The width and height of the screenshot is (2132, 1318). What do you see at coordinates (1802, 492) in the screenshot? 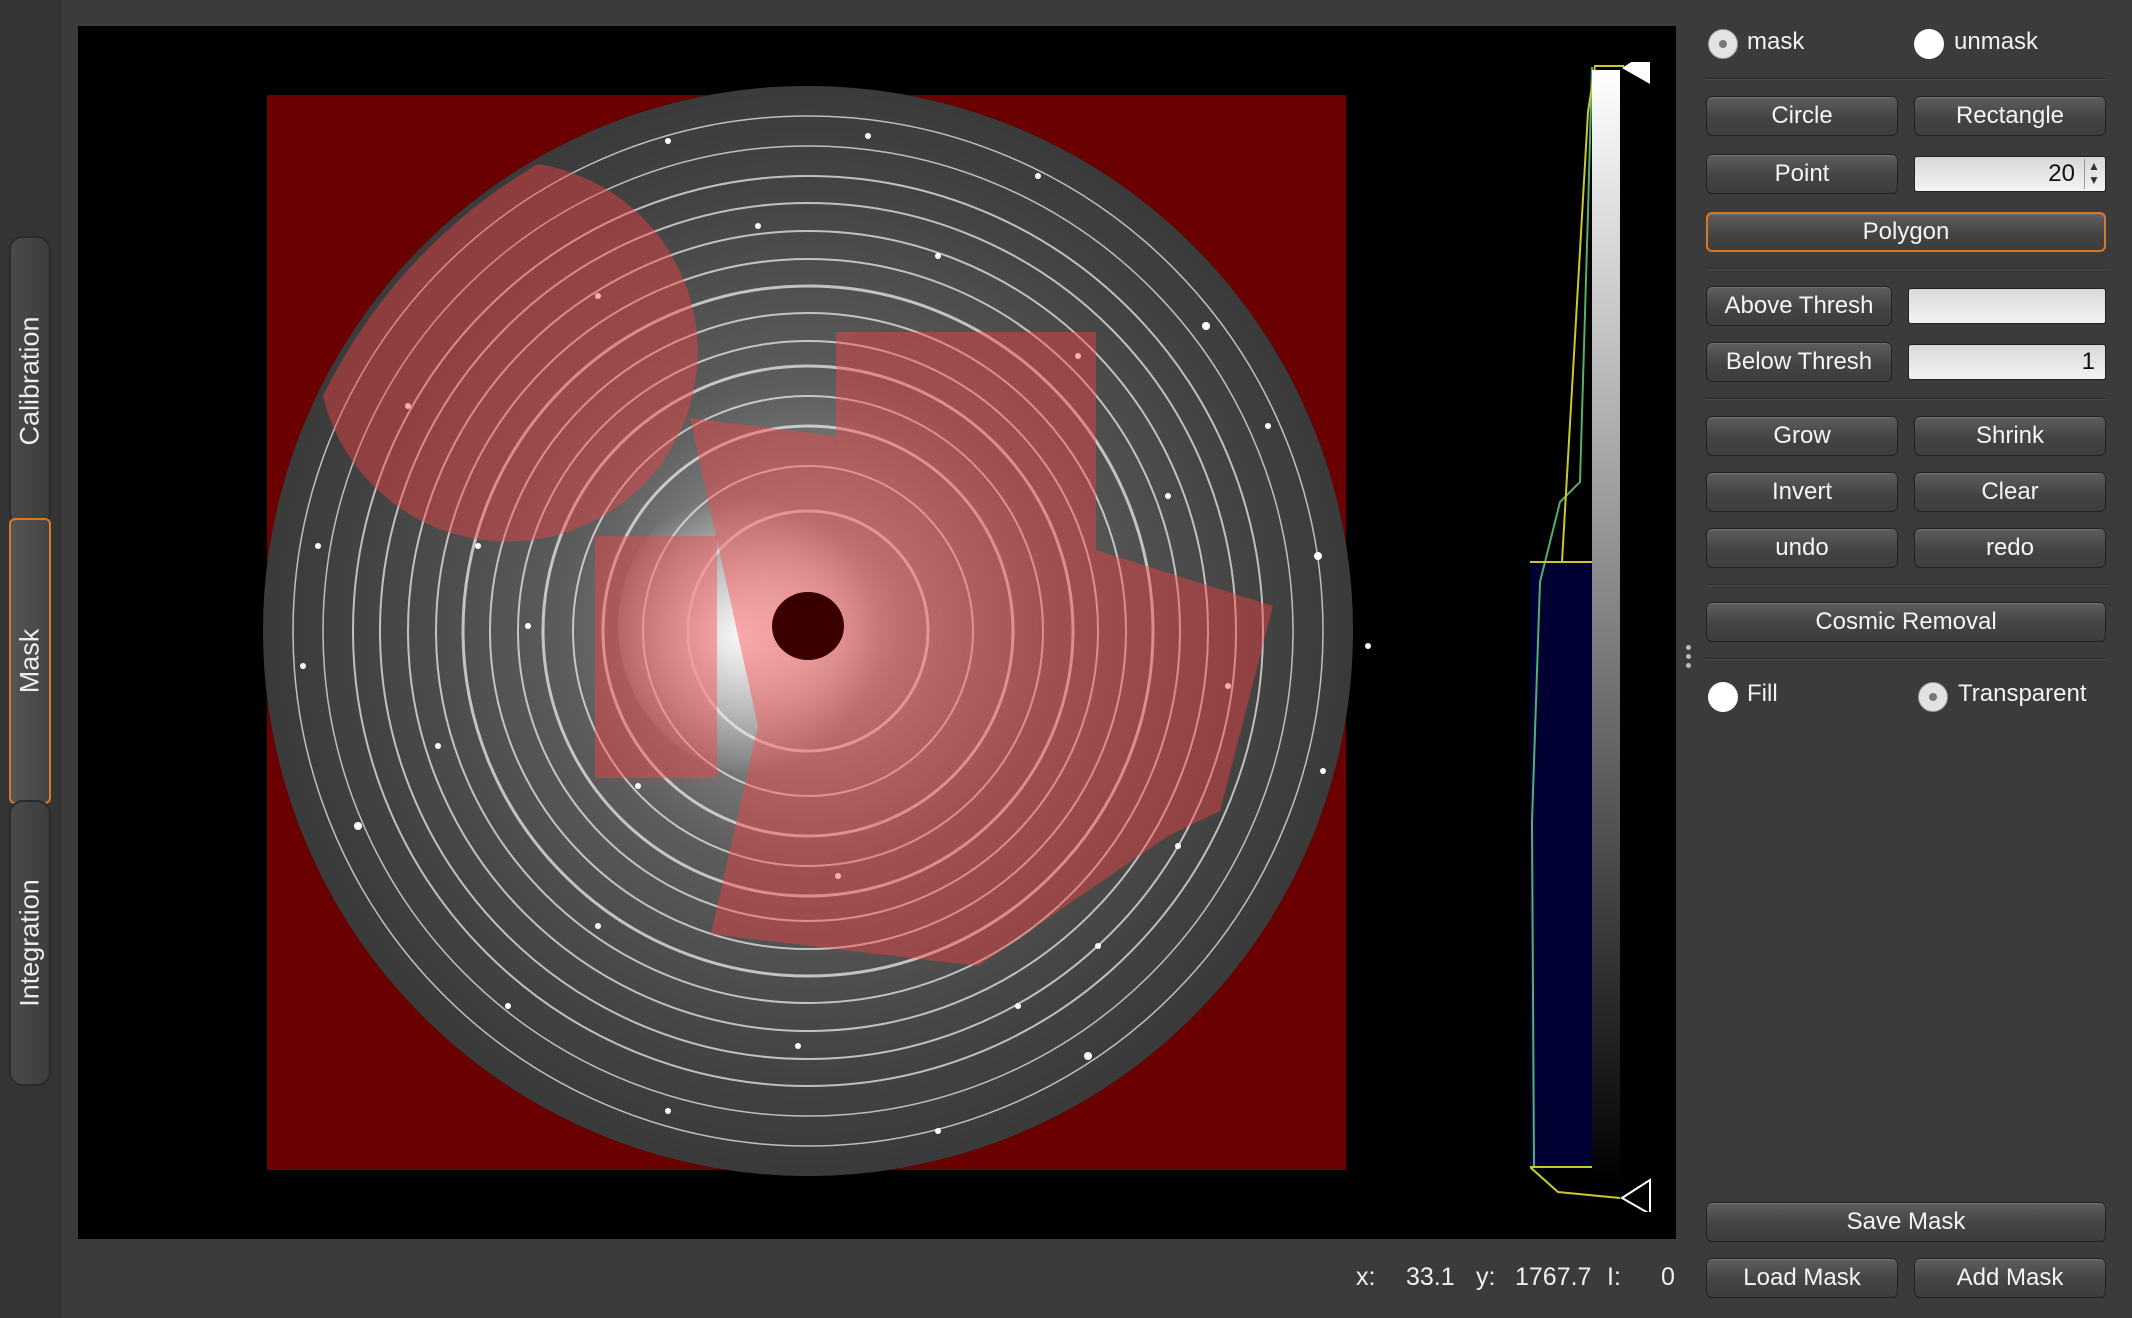
I see `invert-button: Invert` at bounding box center [1802, 492].